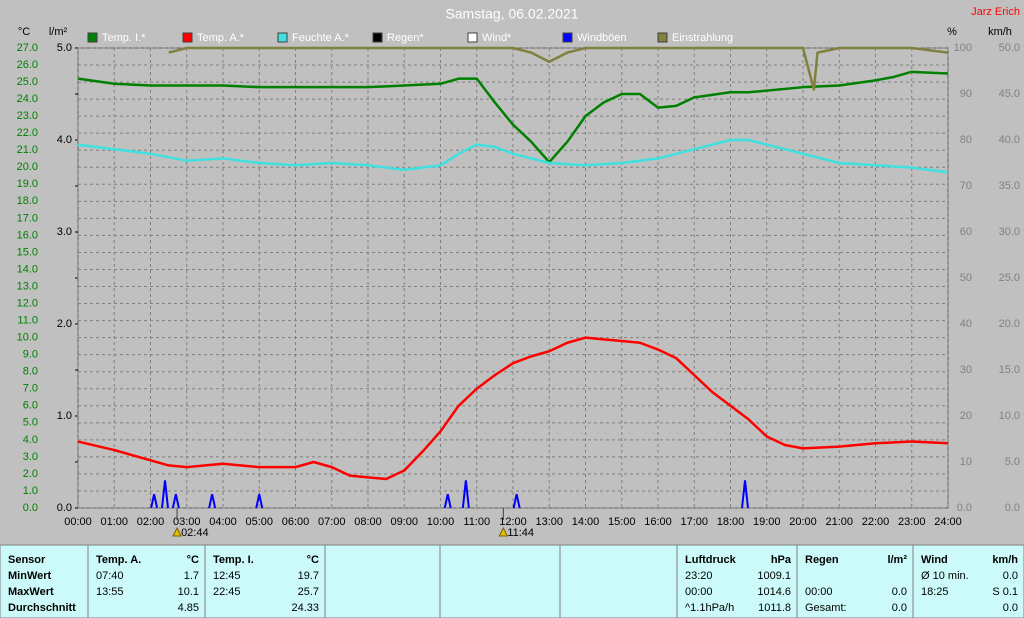  What do you see at coordinates (602, 38) in the screenshot?
I see `legend-label: Windböen` at bounding box center [602, 38].